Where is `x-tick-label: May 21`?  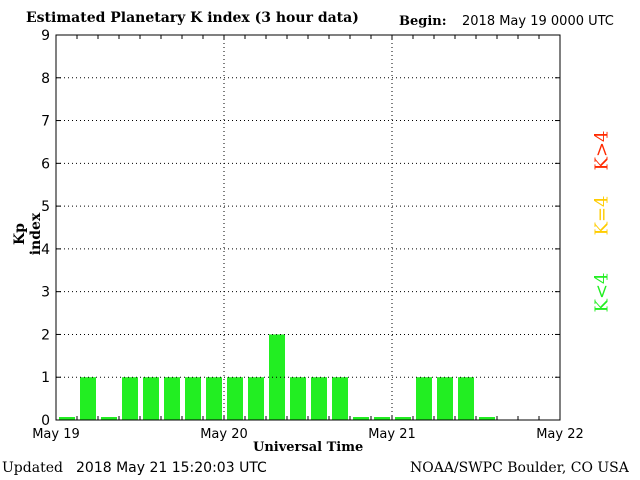
x-tick-label: May 21 is located at coordinates (392, 434).